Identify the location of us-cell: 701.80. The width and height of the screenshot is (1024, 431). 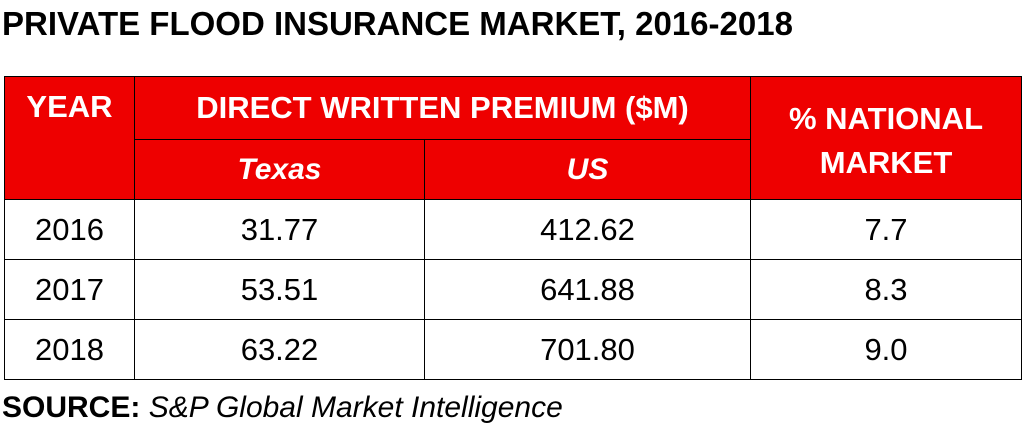
(587, 349).